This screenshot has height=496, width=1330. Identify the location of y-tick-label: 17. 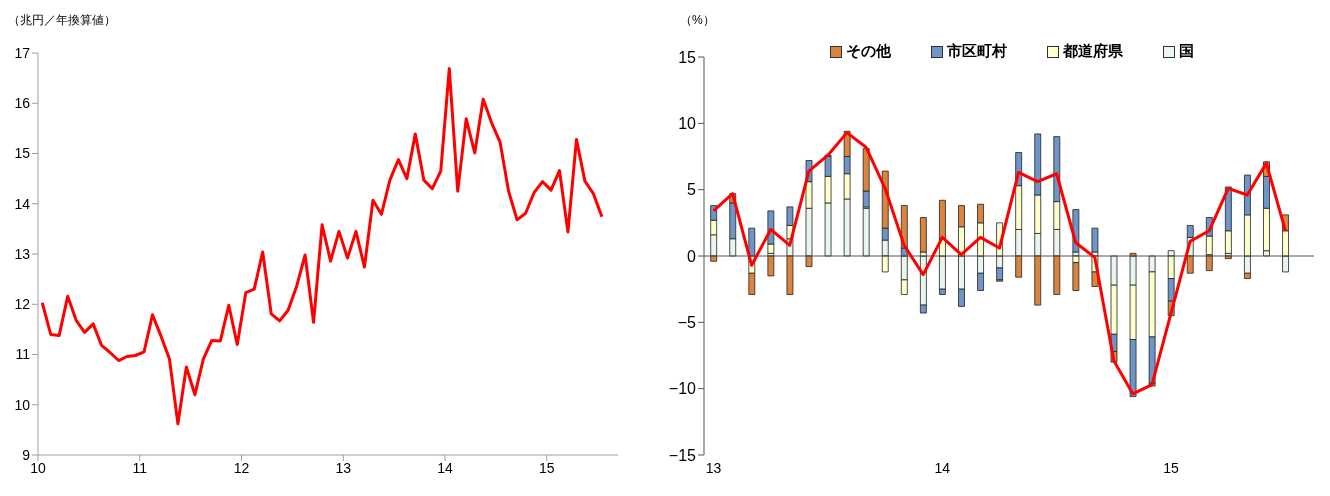
(22, 52).